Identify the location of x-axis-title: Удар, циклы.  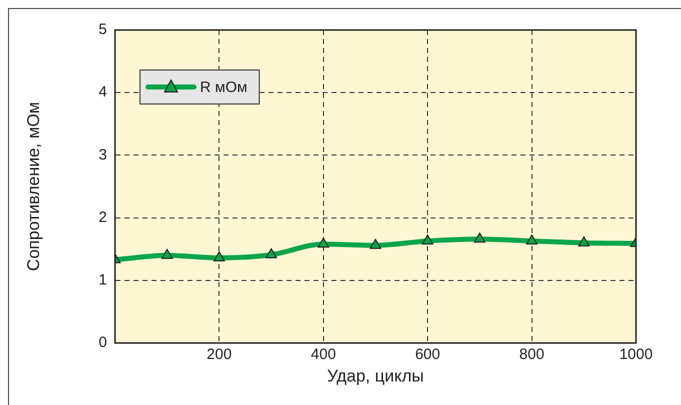
(375, 376).